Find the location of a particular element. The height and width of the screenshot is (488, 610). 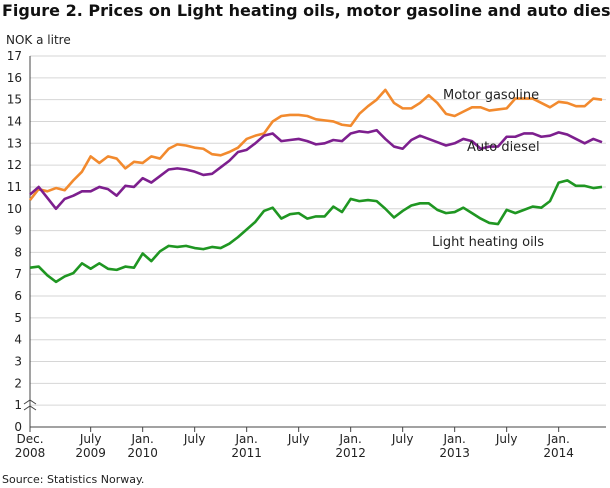

y-tick-label: 4 is located at coordinates (18, 340).